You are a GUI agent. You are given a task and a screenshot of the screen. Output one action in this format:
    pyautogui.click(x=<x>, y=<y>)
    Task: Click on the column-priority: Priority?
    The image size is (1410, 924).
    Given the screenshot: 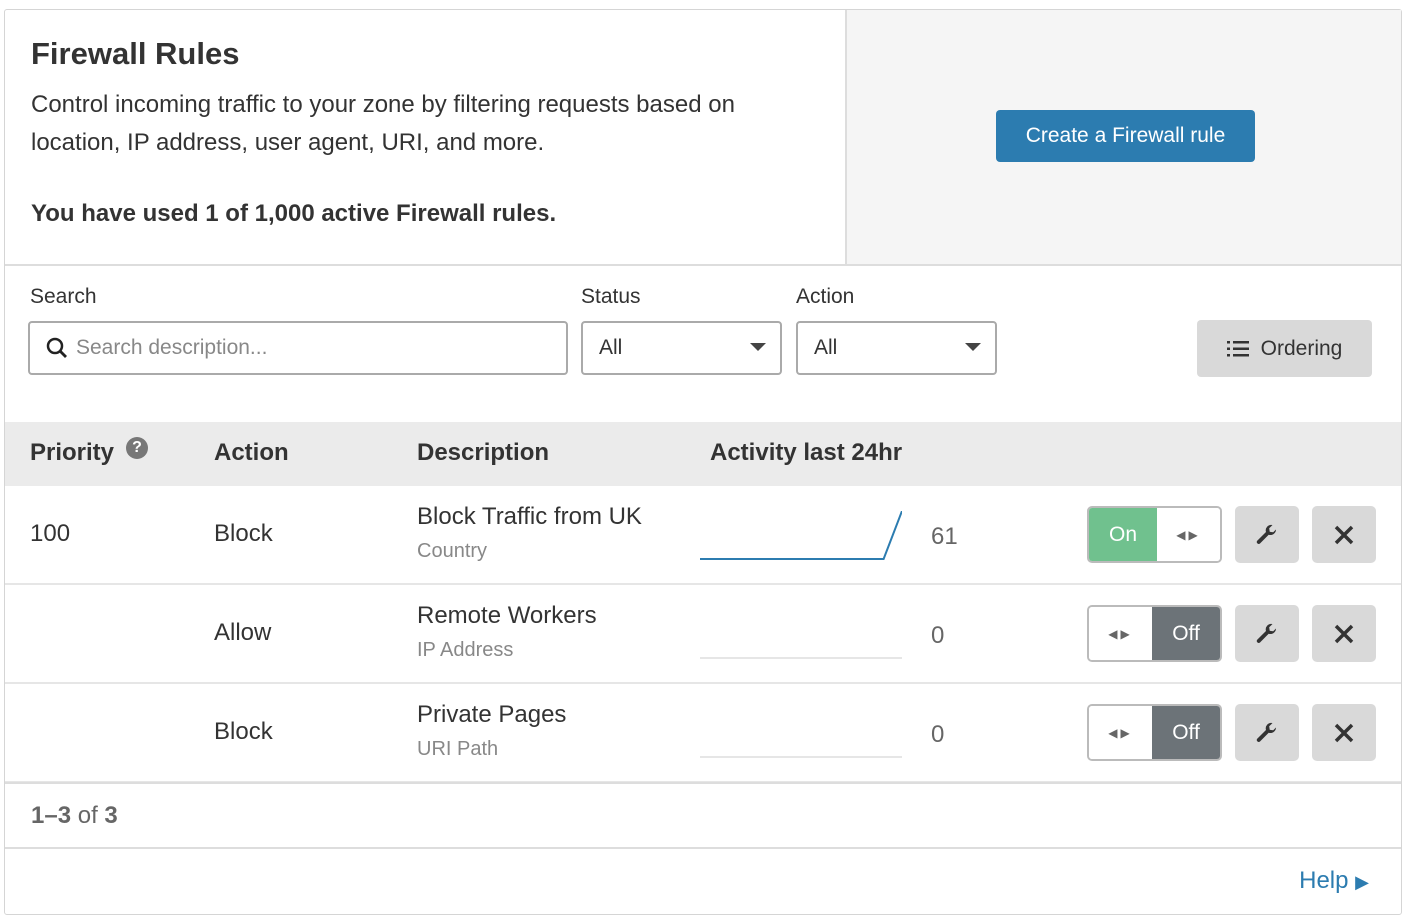 What is the action you would take?
    pyautogui.click(x=89, y=452)
    